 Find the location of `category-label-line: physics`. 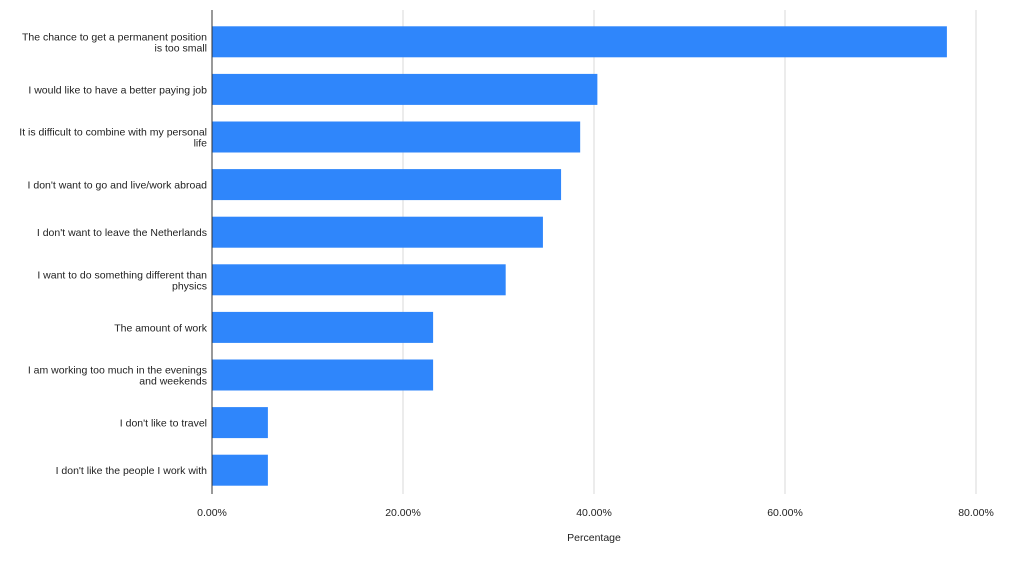

category-label-line: physics is located at coordinates (189, 286).